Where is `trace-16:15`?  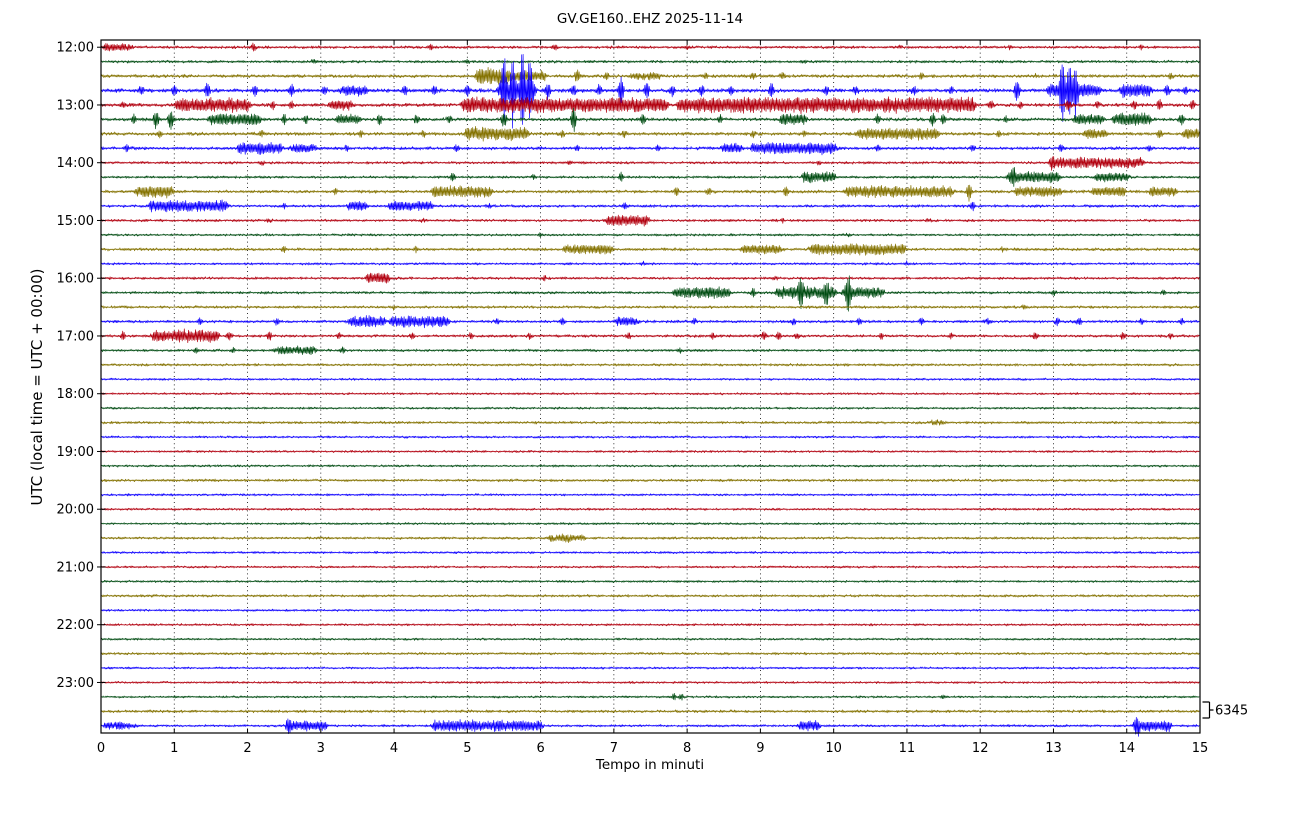
trace-16:15 is located at coordinates (650, 293).